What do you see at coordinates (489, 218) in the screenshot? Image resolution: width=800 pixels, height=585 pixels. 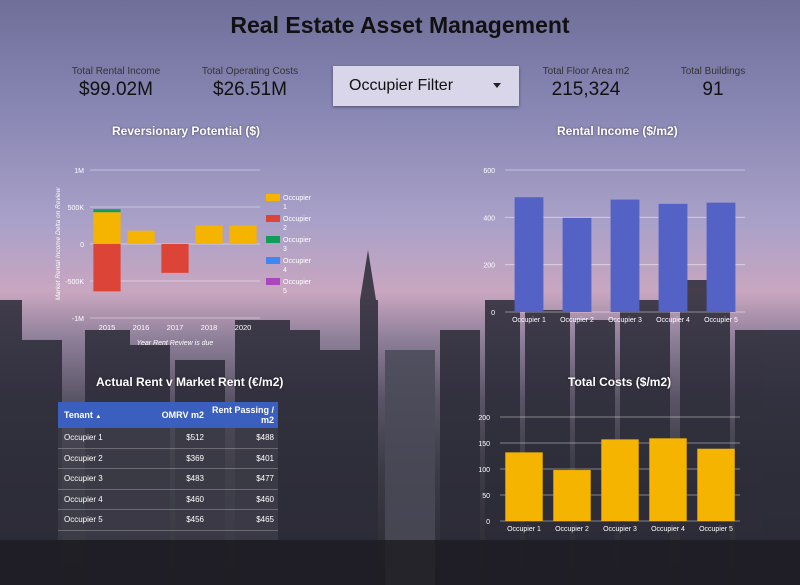 I see `y-tick-label: 400` at bounding box center [489, 218].